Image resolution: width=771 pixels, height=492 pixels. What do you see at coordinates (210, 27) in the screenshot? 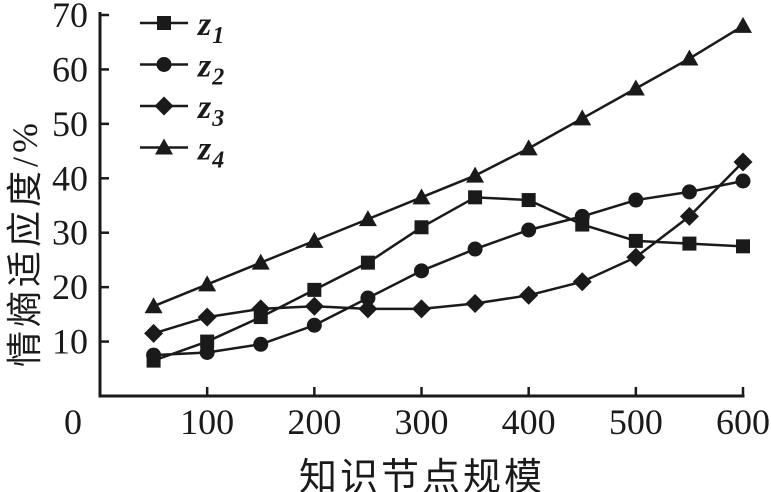
I see `legend-label-z1: z1` at bounding box center [210, 27].